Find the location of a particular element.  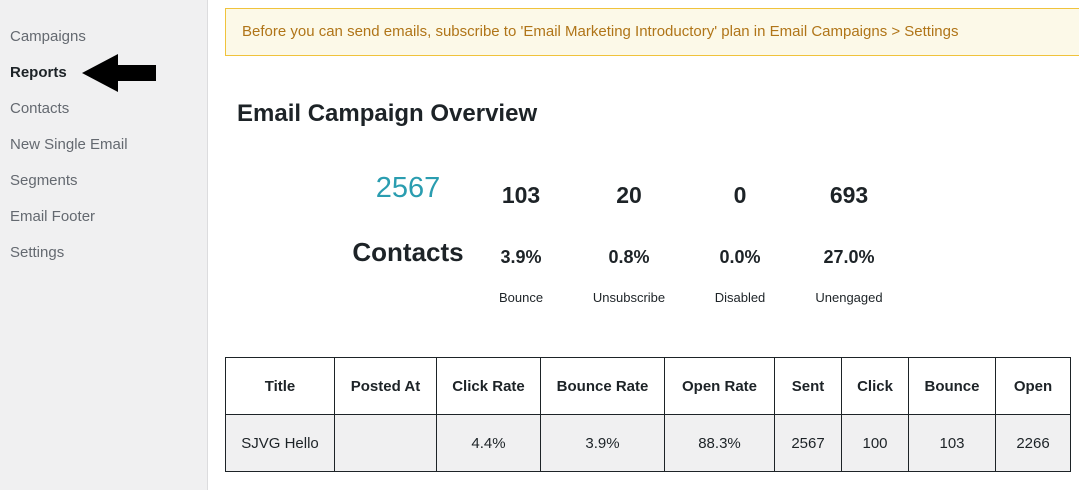

pointer-arrow-icon is located at coordinates (119, 73).